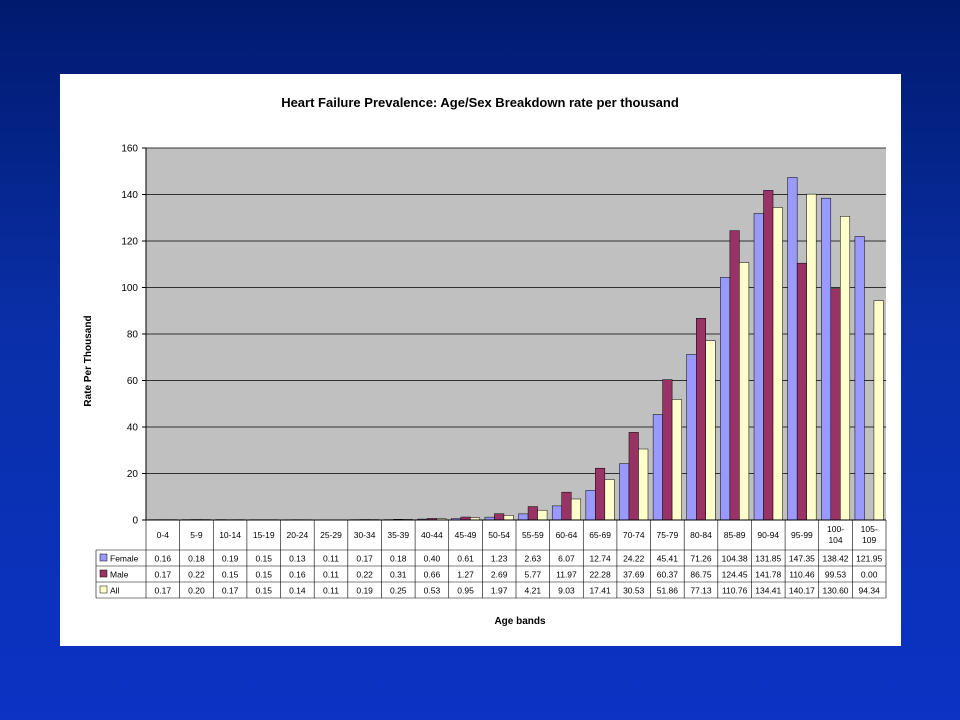 Image resolution: width=960 pixels, height=720 pixels. Describe the element at coordinates (119, 575) in the screenshot. I see `legend-label-male: Male` at that location.